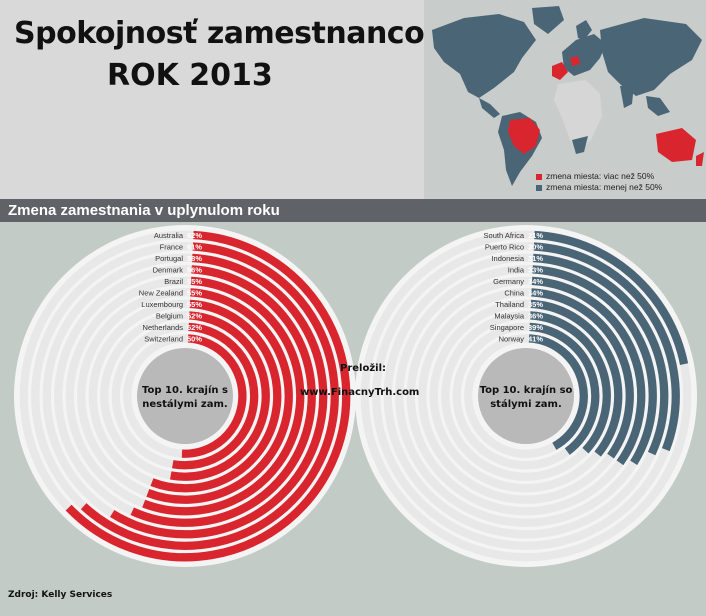 The height and width of the screenshot is (616, 706). I want to click on map-central-america, so click(489, 108).